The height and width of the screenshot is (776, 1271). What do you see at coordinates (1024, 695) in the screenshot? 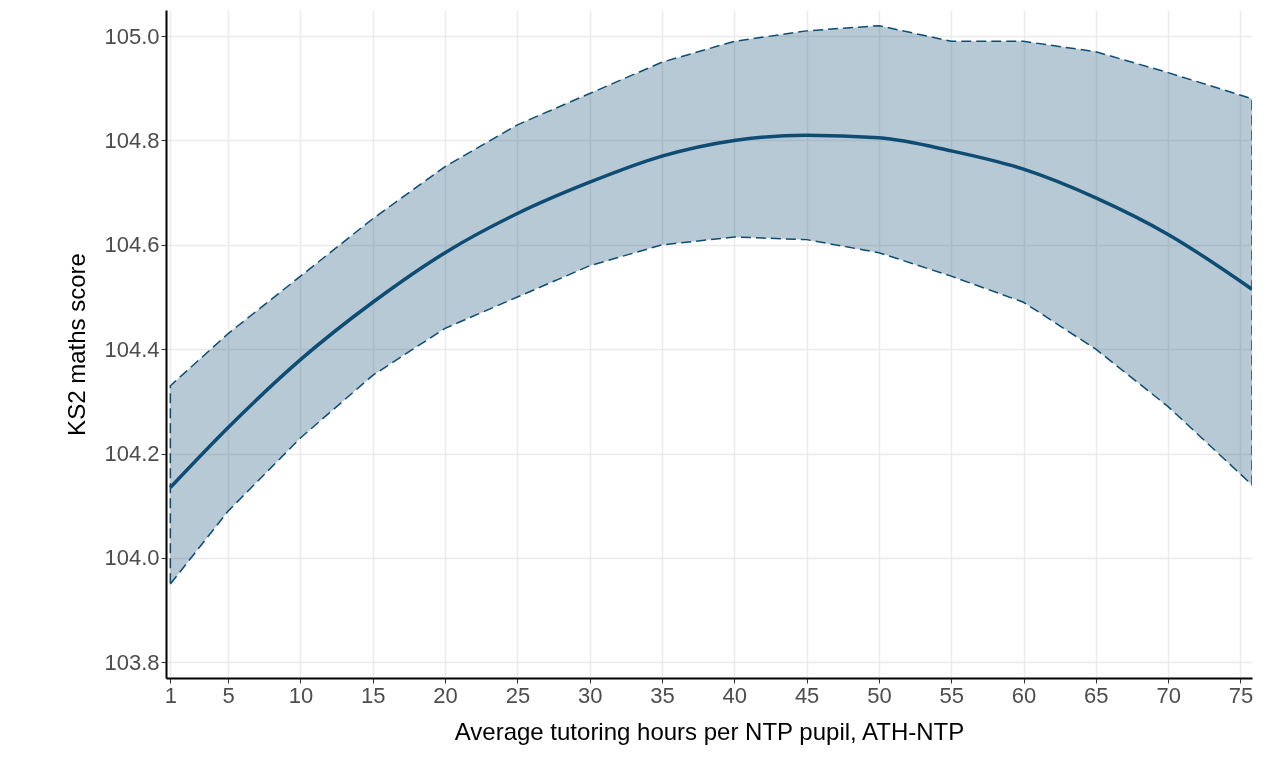
I see `x-tick-label: 60` at bounding box center [1024, 695].